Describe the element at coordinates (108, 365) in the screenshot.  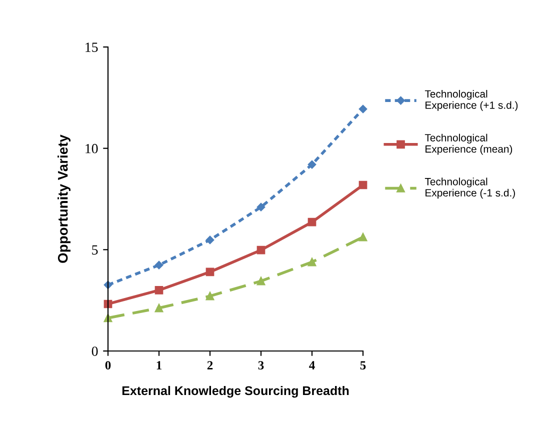
I see `x-tick-label: 0` at that location.